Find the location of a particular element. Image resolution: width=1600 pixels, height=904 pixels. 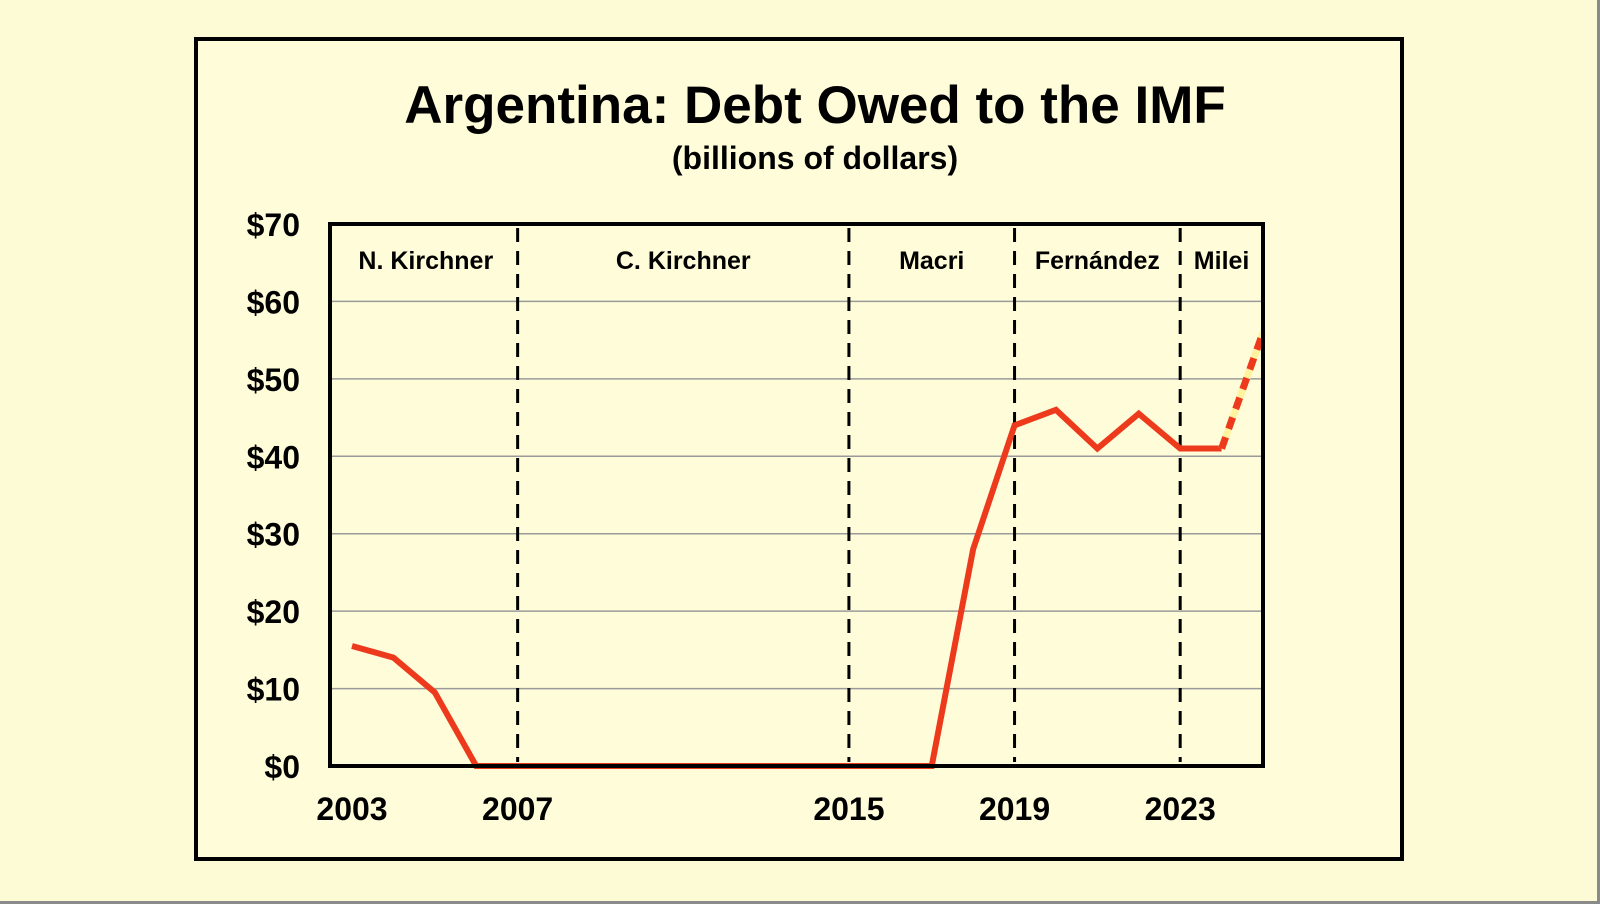

y-tick-label: $60 is located at coordinates (273, 302).